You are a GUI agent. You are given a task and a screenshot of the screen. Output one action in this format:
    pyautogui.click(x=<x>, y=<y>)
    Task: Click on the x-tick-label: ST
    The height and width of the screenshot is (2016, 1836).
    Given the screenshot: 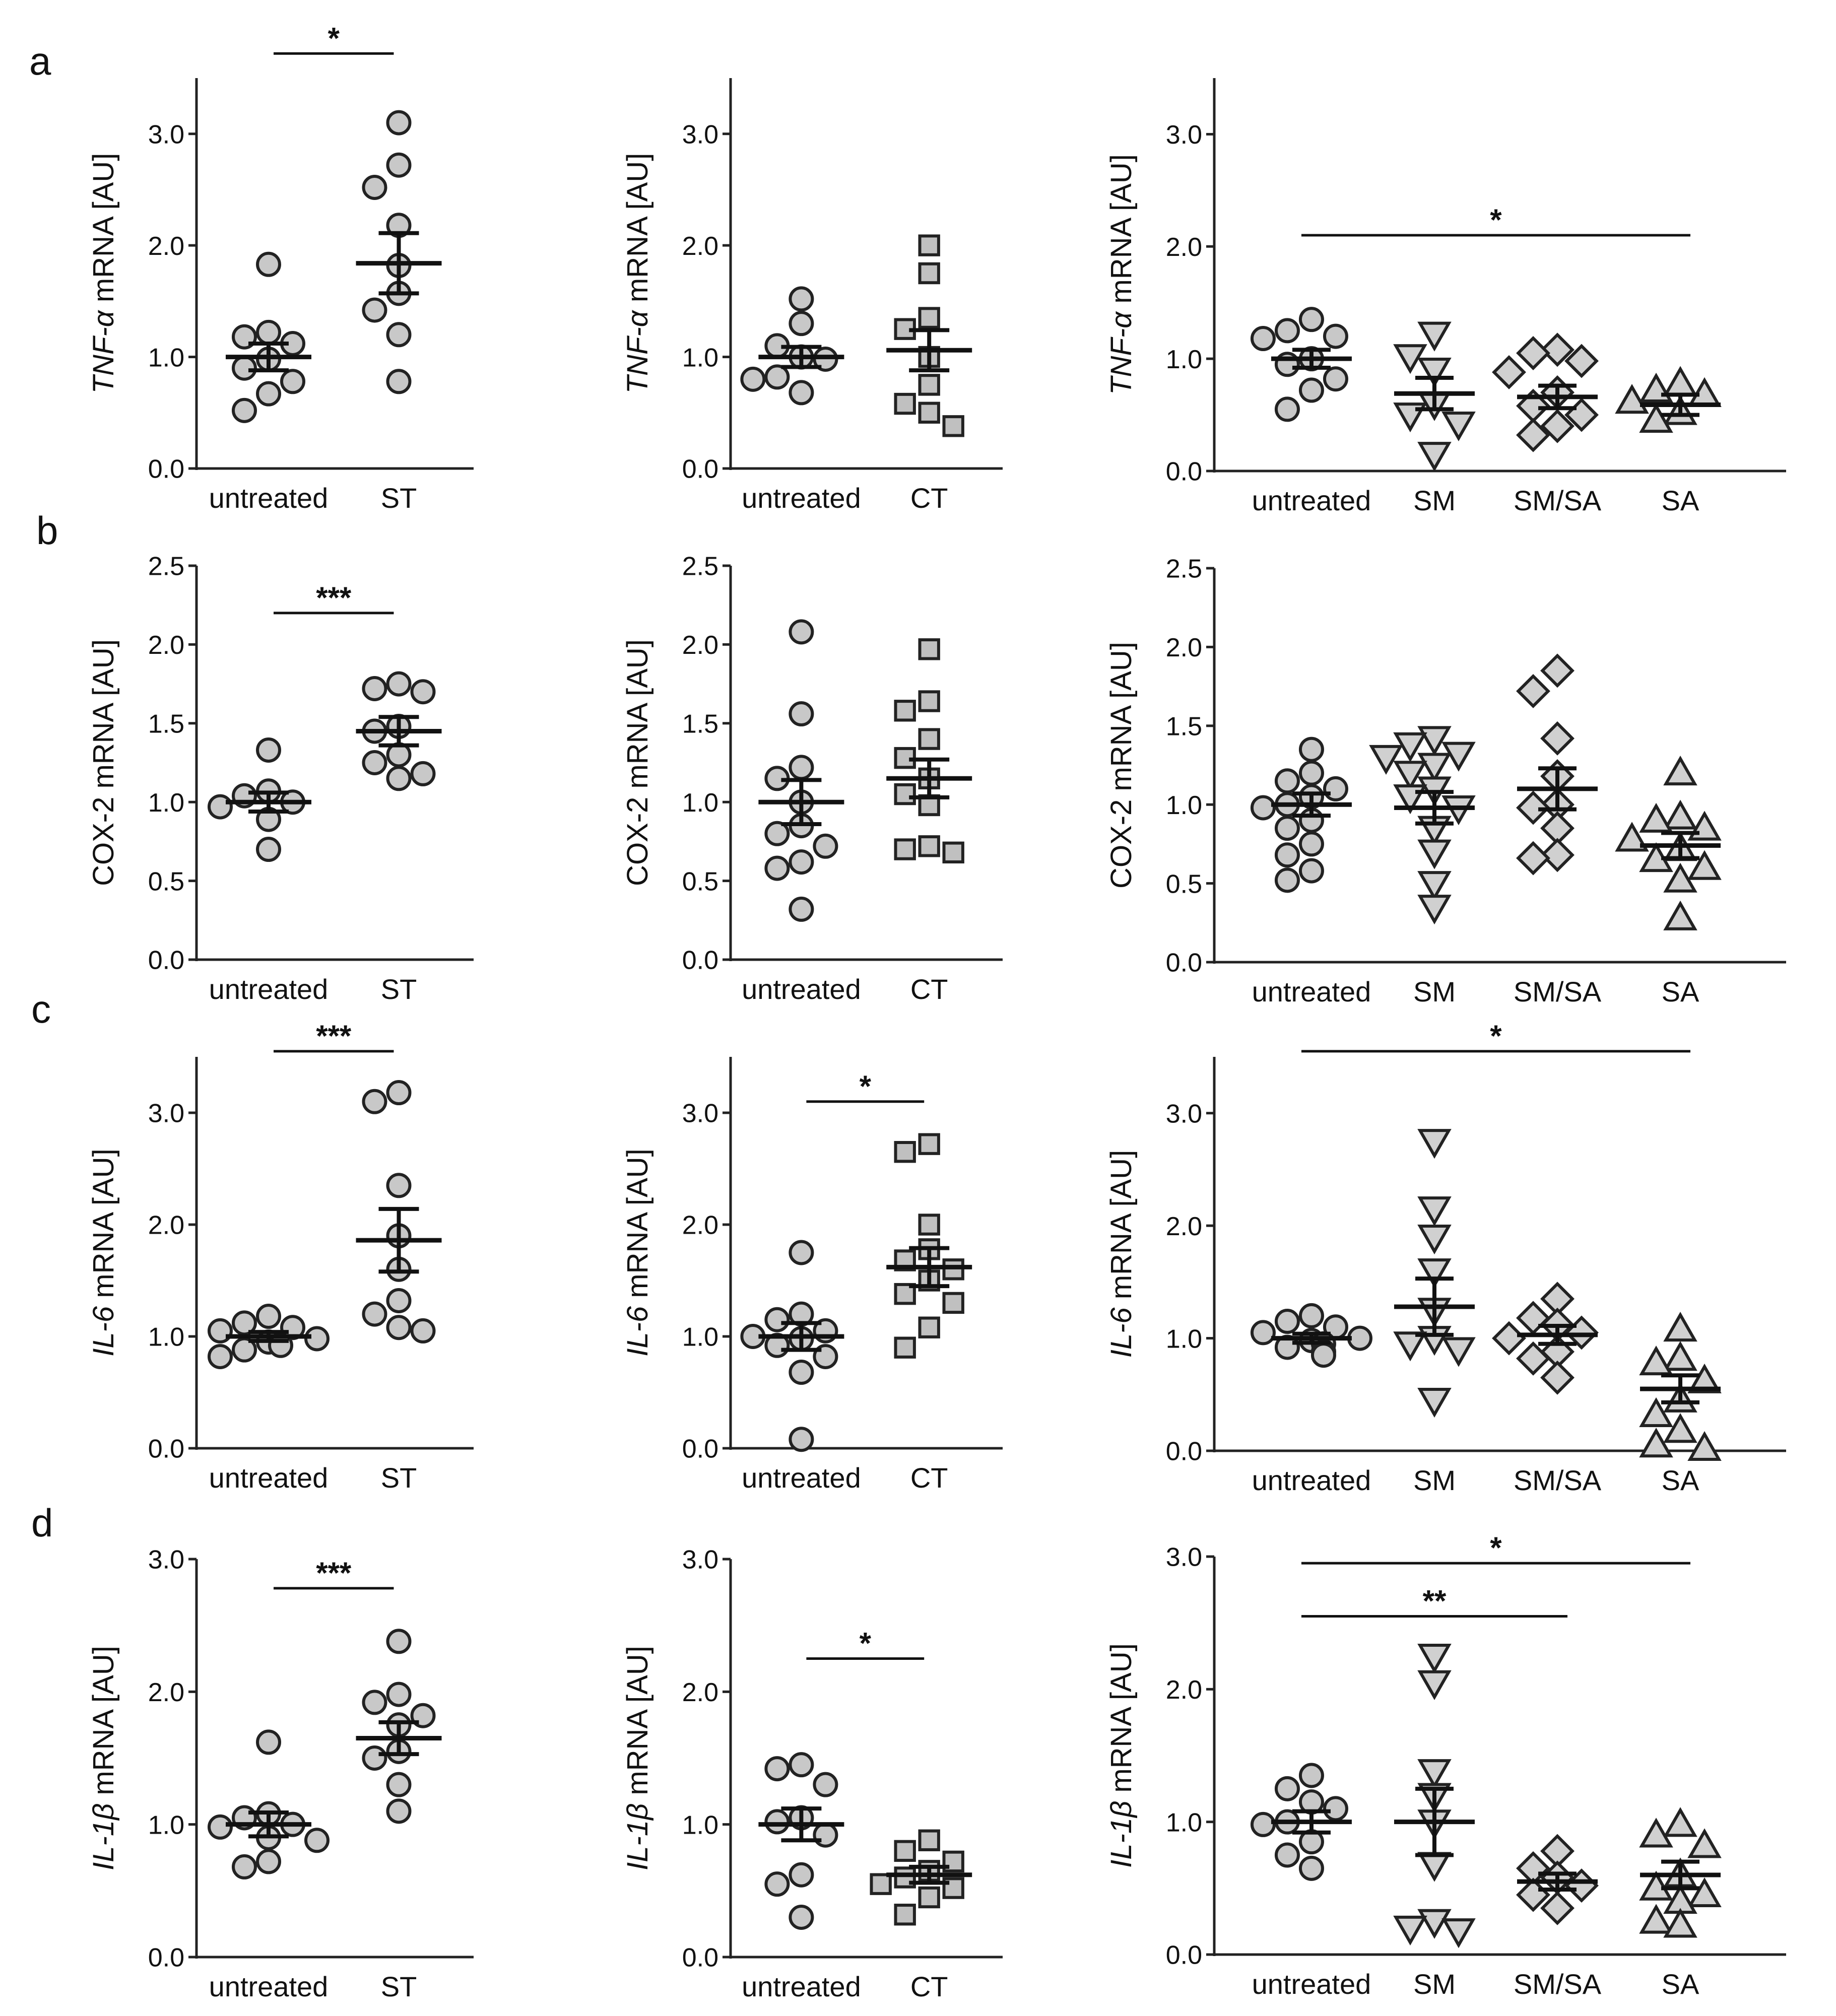 What is the action you would take?
    pyautogui.click(x=399, y=989)
    